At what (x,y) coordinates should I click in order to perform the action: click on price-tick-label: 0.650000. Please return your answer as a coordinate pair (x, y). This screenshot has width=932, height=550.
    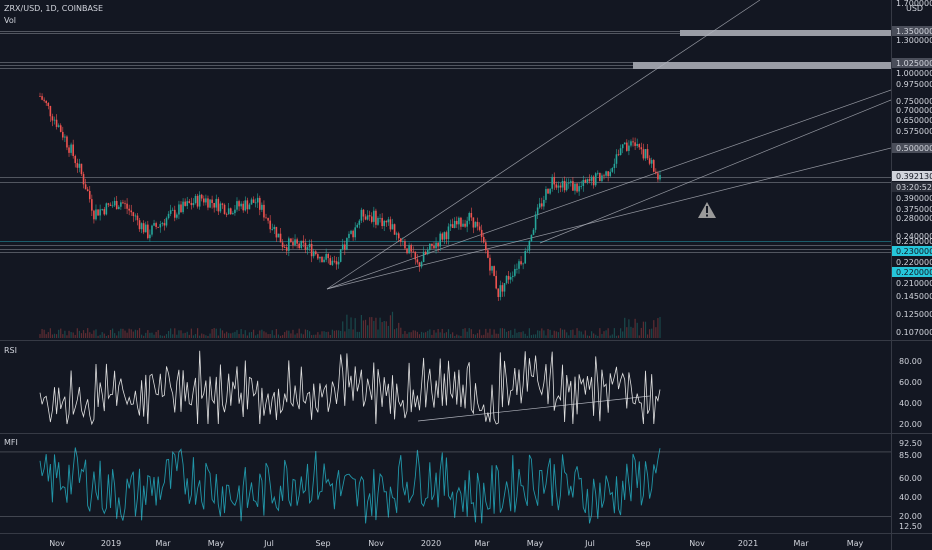
    Looking at the image, I should click on (914, 120).